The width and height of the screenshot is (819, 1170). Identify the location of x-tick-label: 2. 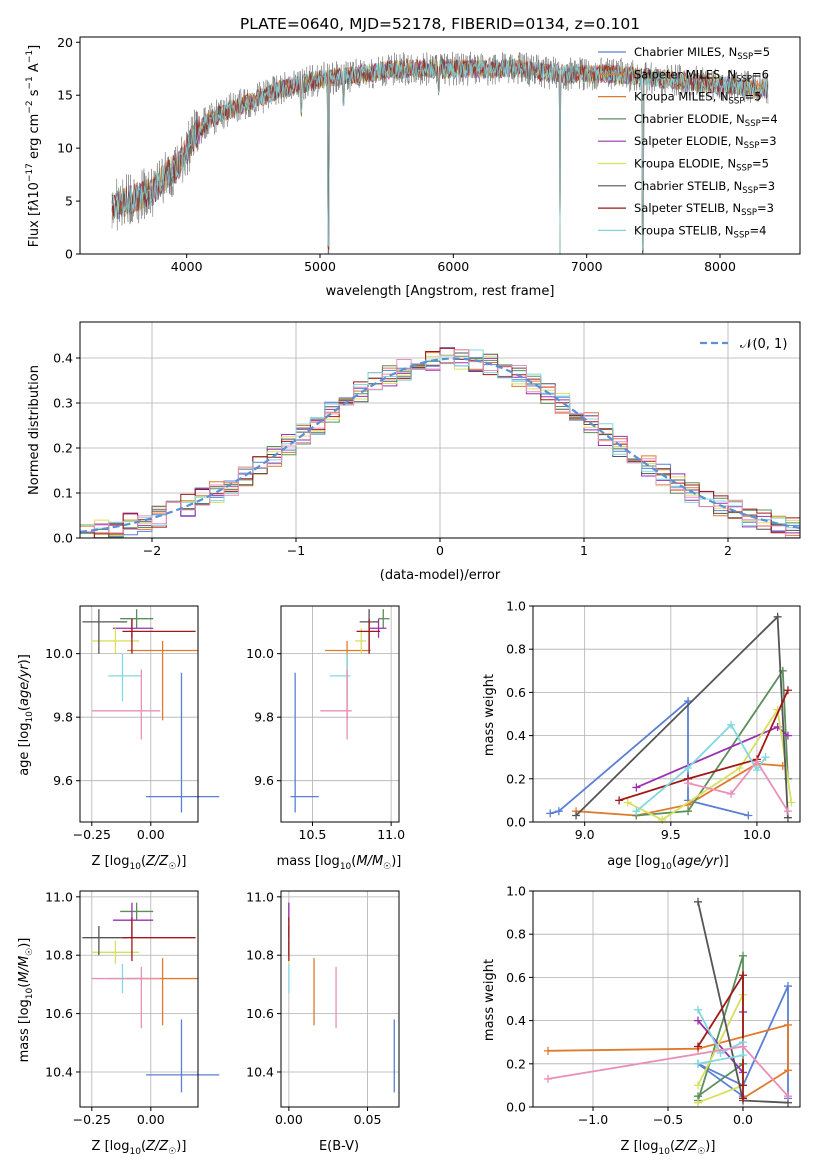
(728, 550).